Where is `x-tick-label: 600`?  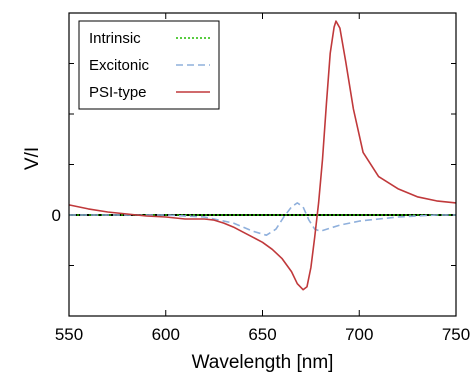 x-tick-label: 600 is located at coordinates (166, 334).